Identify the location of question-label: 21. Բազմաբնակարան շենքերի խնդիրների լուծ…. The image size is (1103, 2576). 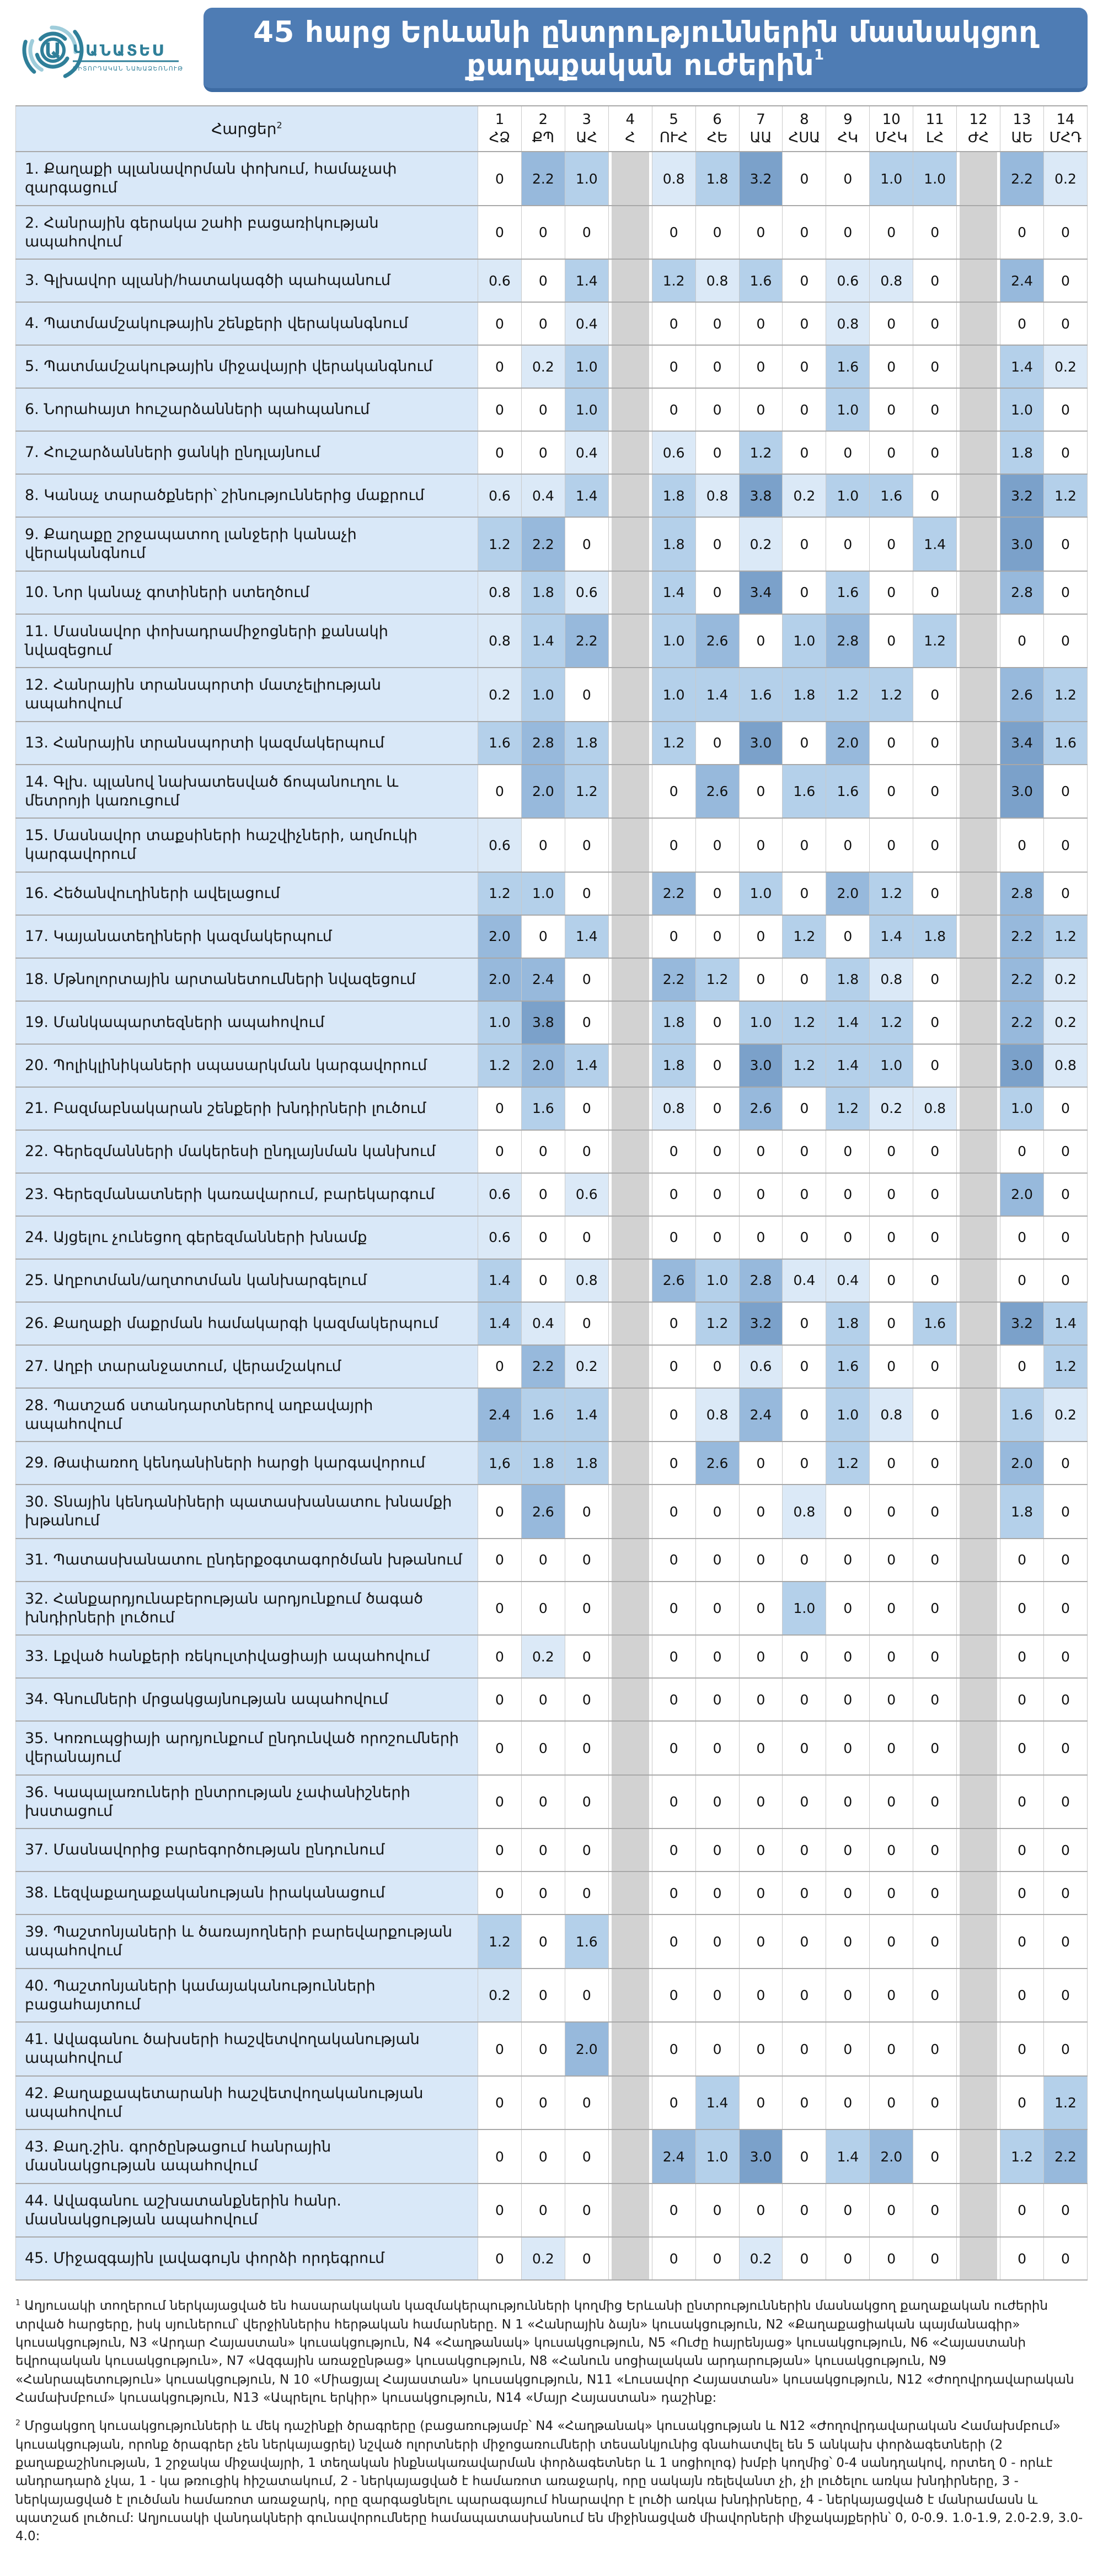
(246, 1108).